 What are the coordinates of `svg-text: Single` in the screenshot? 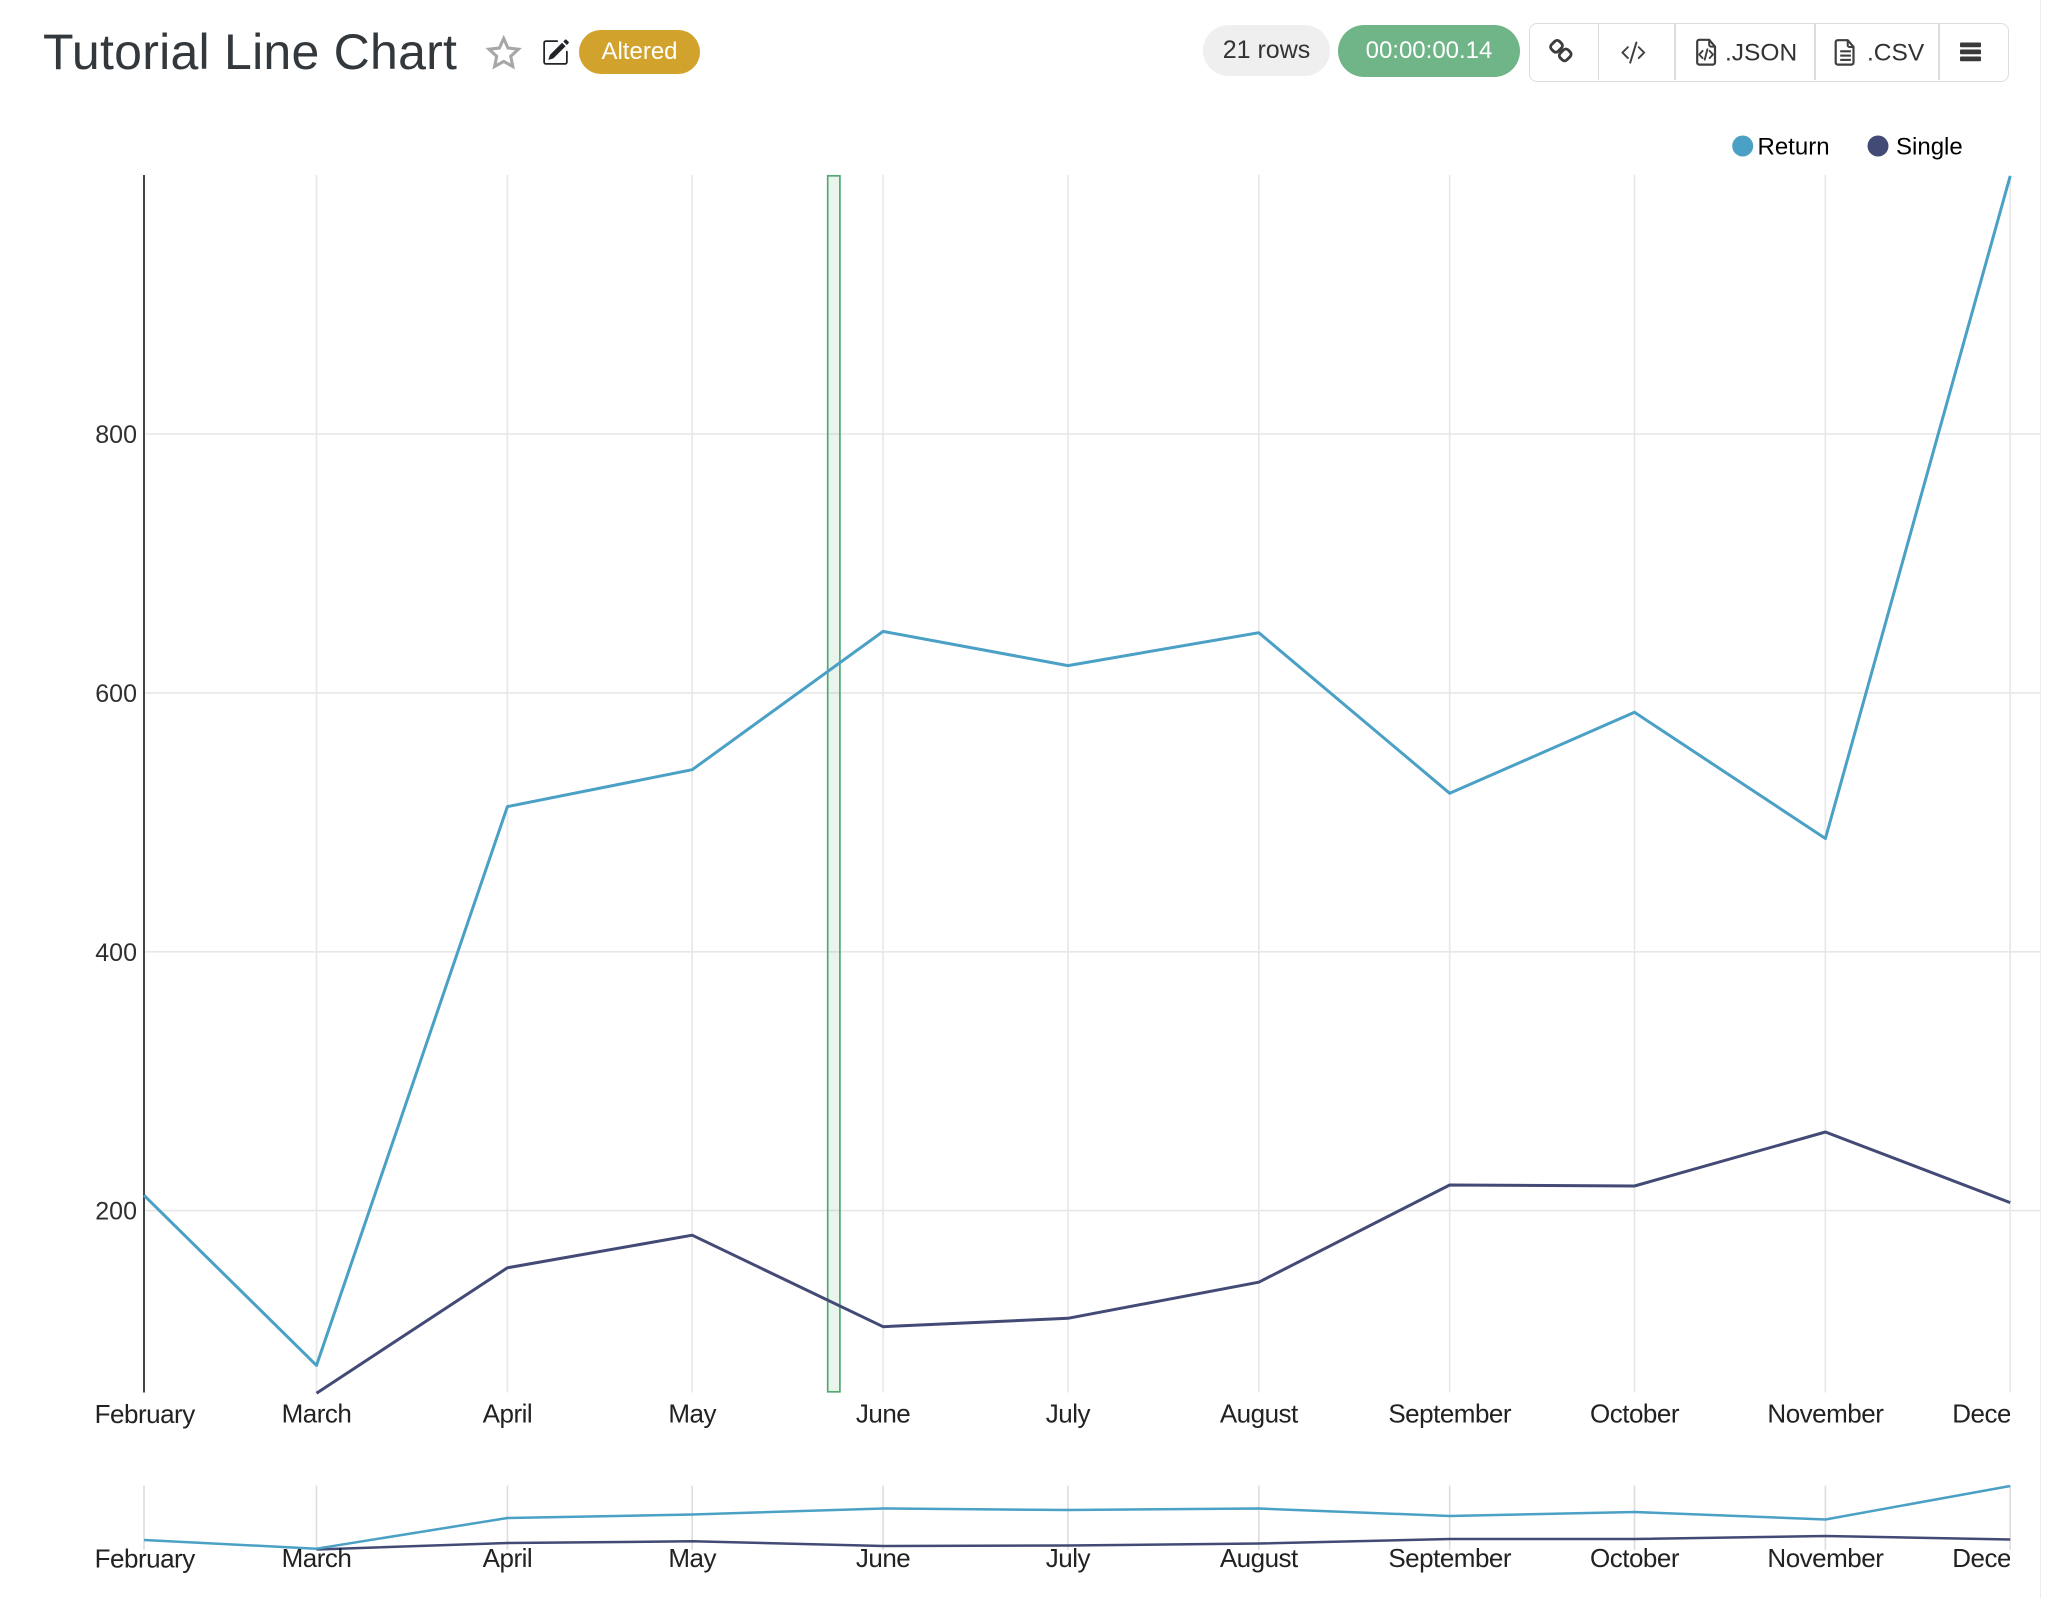 It's located at (1929, 147).